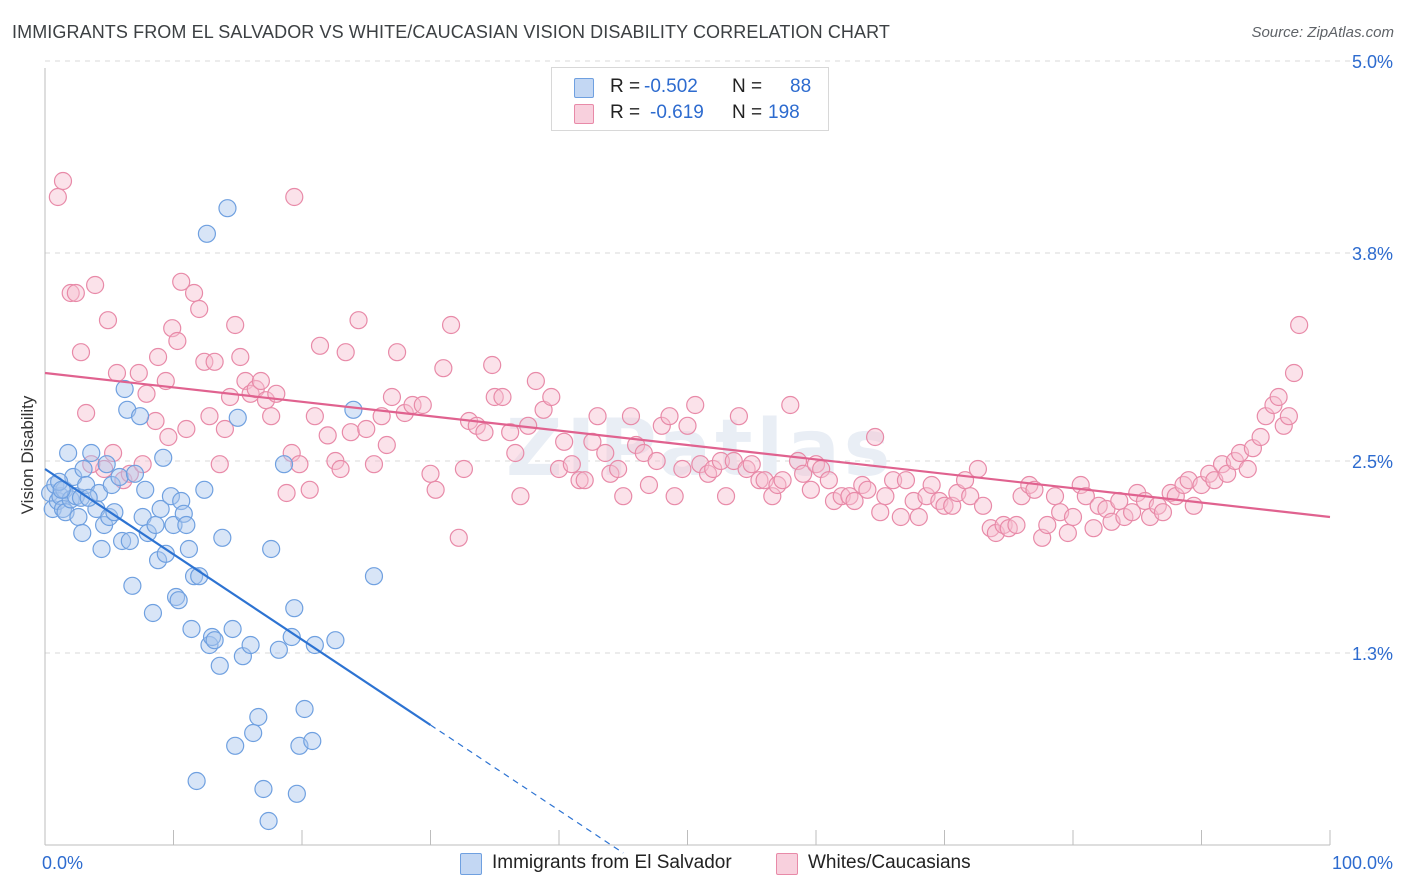 The image size is (1406, 892). What do you see at coordinates (1322, 32) in the screenshot?
I see `source-credit: Source: ZipAtlas.com` at bounding box center [1322, 32].